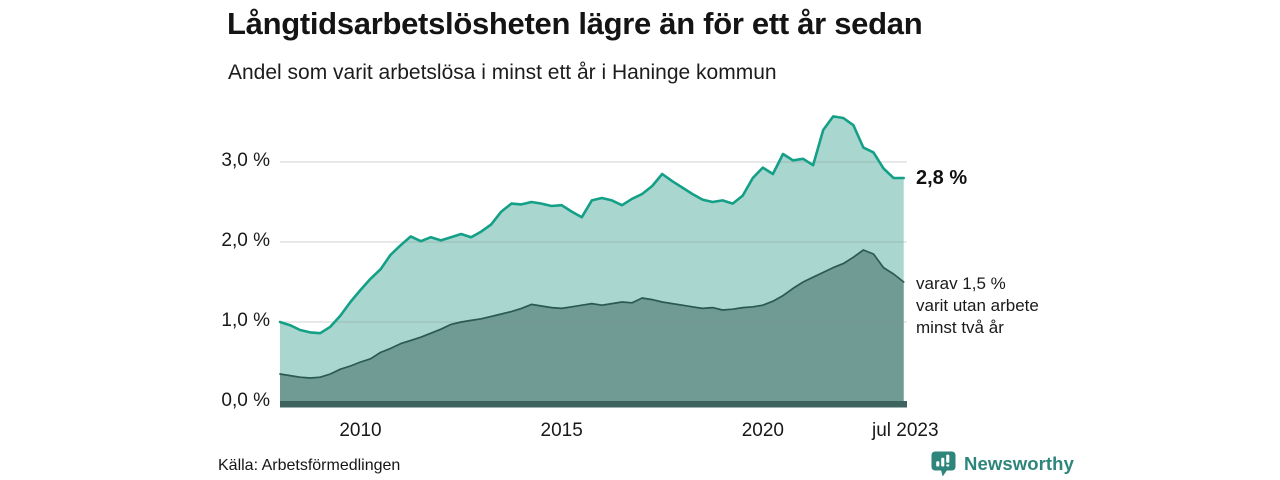 Image resolution: width=1280 pixels, height=480 pixels. Describe the element at coordinates (245, 240) in the screenshot. I see `y-axis-tick-label: 2,0 %` at that location.